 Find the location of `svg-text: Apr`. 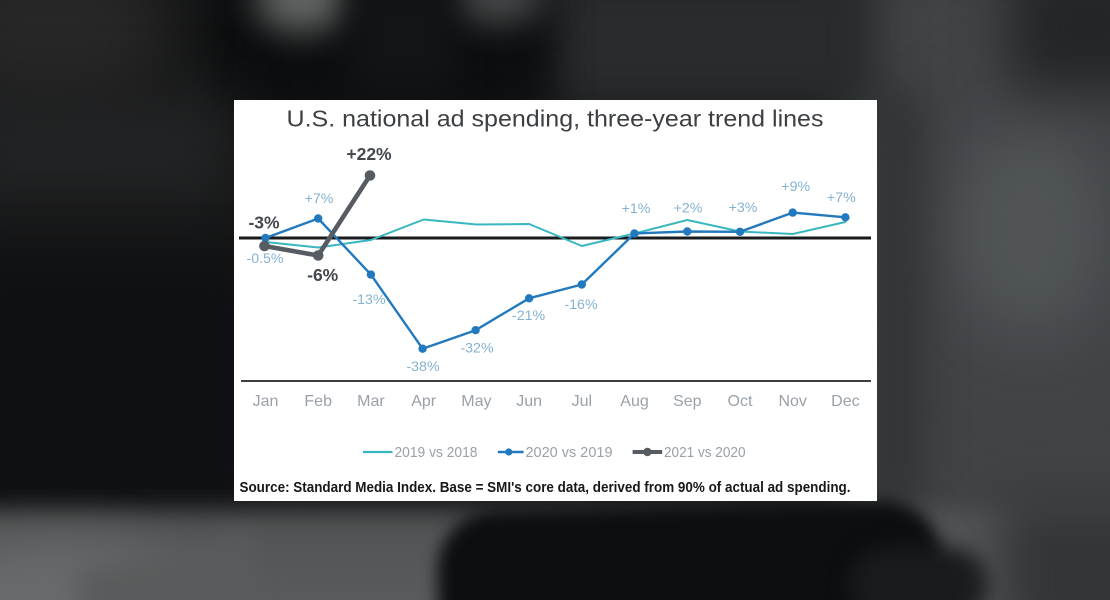

svg-text: Apr is located at coordinates (424, 401).